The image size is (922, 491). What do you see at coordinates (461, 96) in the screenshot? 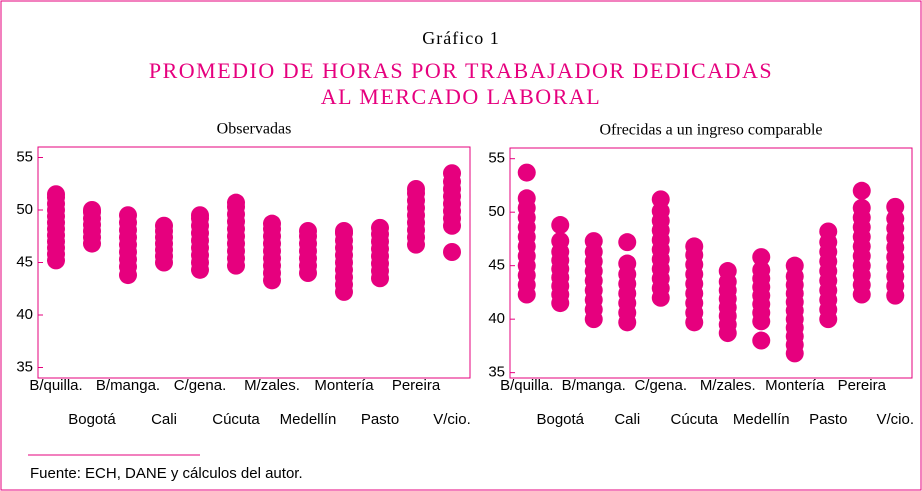
I see `title-line: AL MERCADO LABORAL` at bounding box center [461, 96].